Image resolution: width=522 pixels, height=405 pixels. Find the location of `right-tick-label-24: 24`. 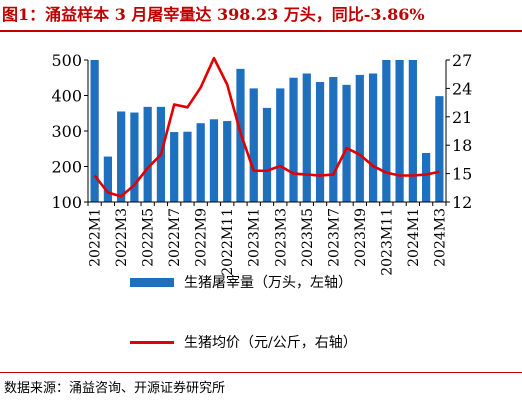

right-tick-label-24: 24 is located at coordinates (462, 88).